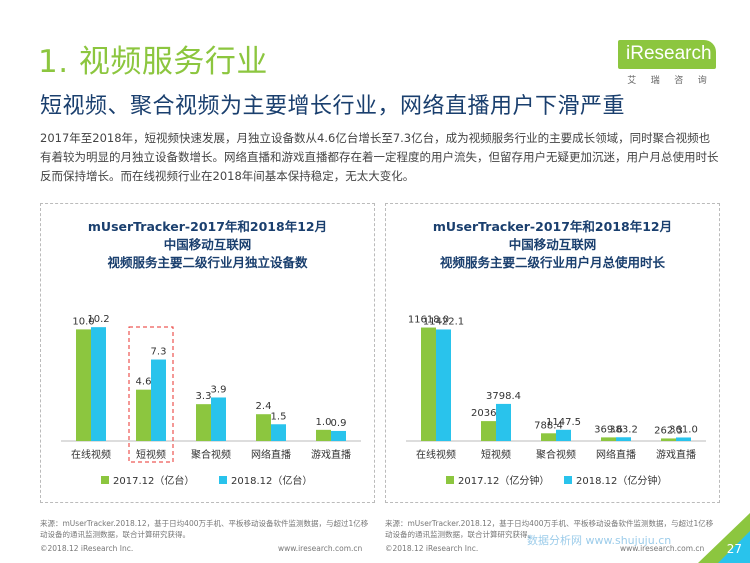  What do you see at coordinates (608, 429) in the screenshot?
I see `data-label: 369.6` at bounding box center [608, 429].